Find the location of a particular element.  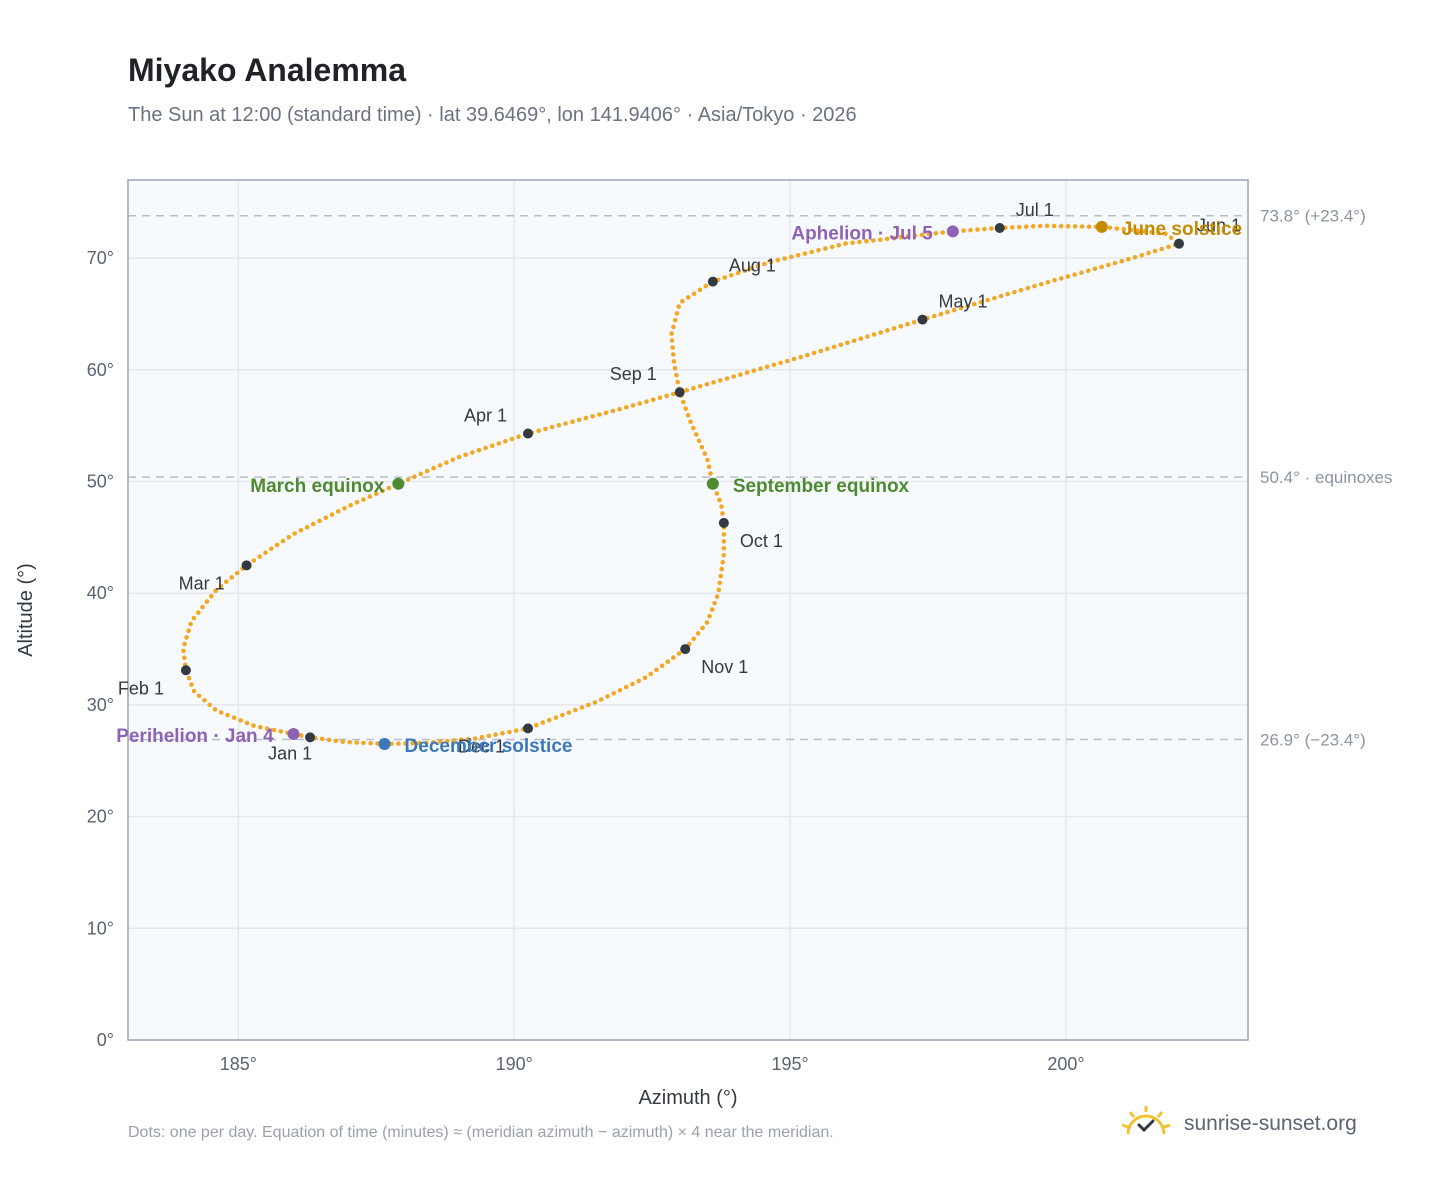

month-label: May 1 is located at coordinates (962, 302).